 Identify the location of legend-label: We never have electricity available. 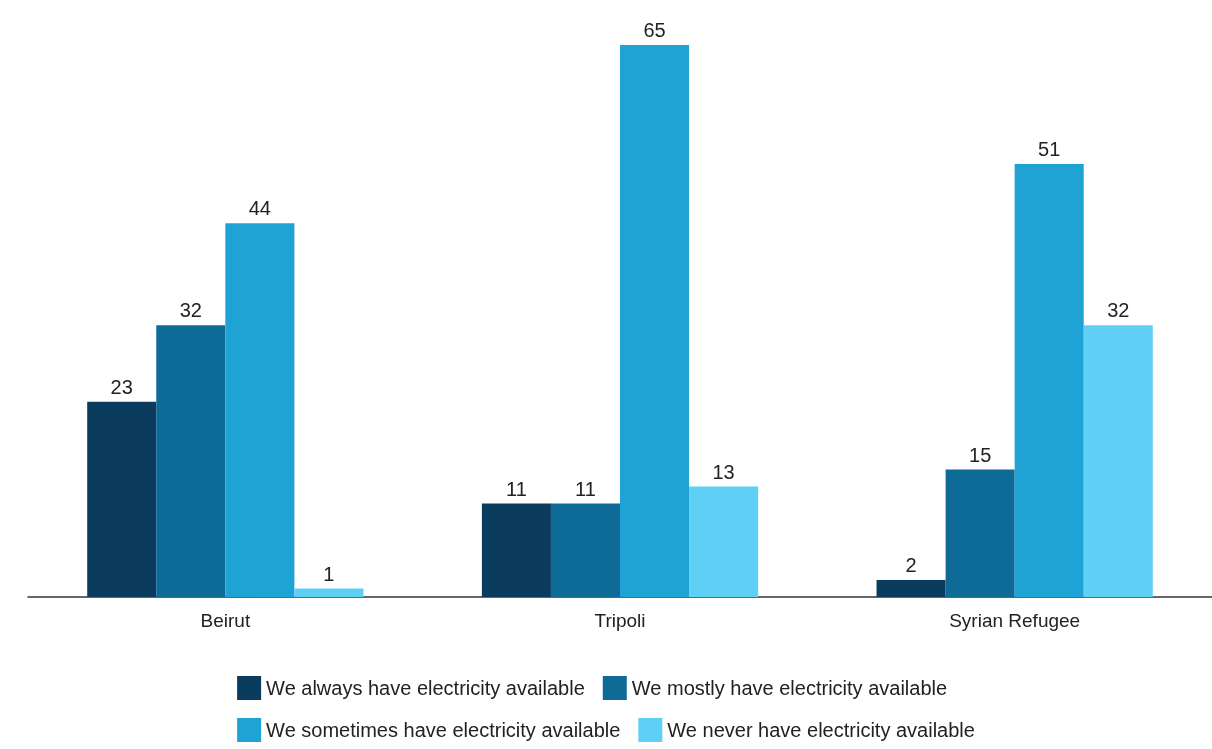
(821, 730).